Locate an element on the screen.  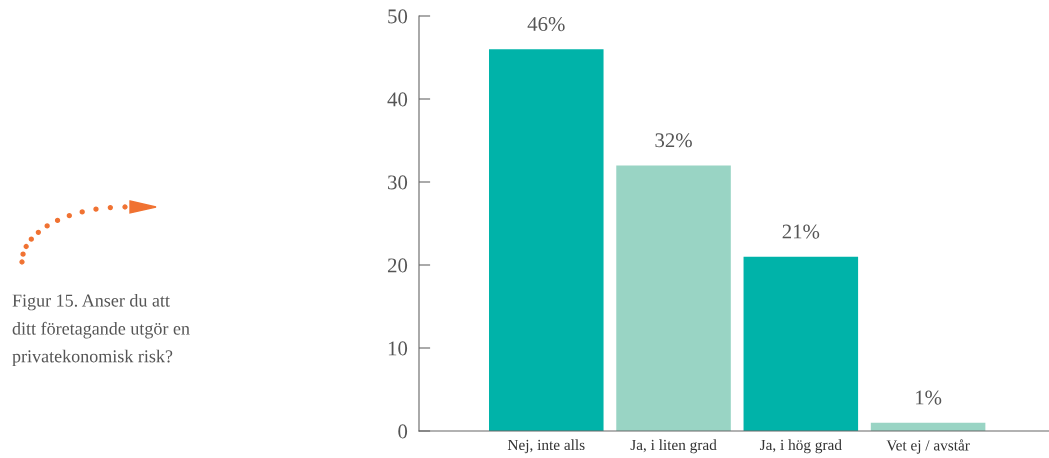
y-tick-label: 40 is located at coordinates (397, 99).